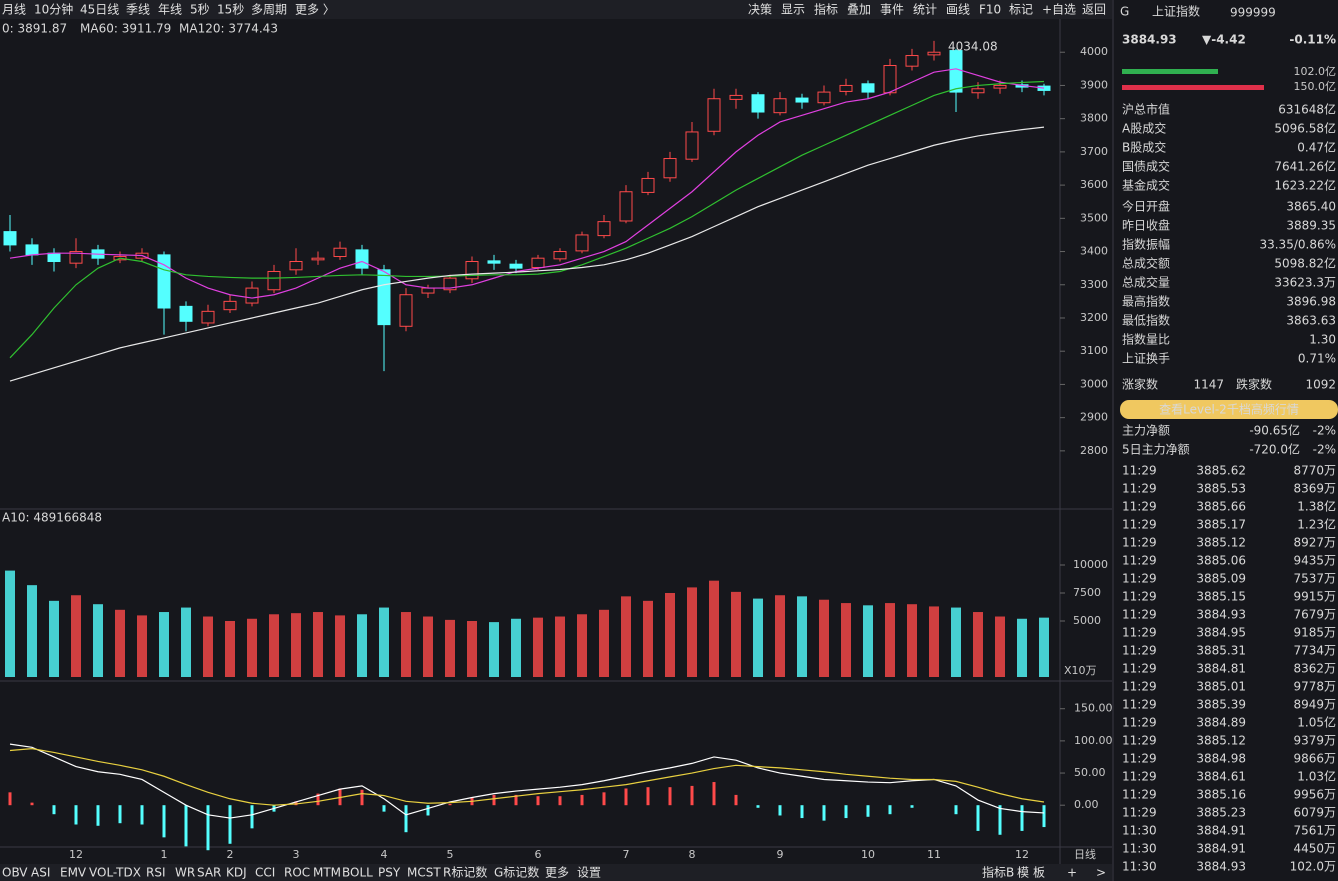  Describe the element at coordinates (516, 872) in the screenshot. I see `indicator-tab: G标记数` at that location.